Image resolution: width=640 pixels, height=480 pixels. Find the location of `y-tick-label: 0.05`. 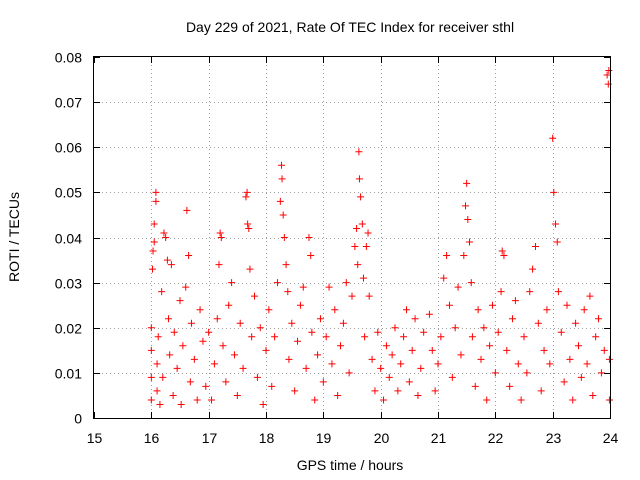

y-tick-label: 0.05 is located at coordinates (68, 193).